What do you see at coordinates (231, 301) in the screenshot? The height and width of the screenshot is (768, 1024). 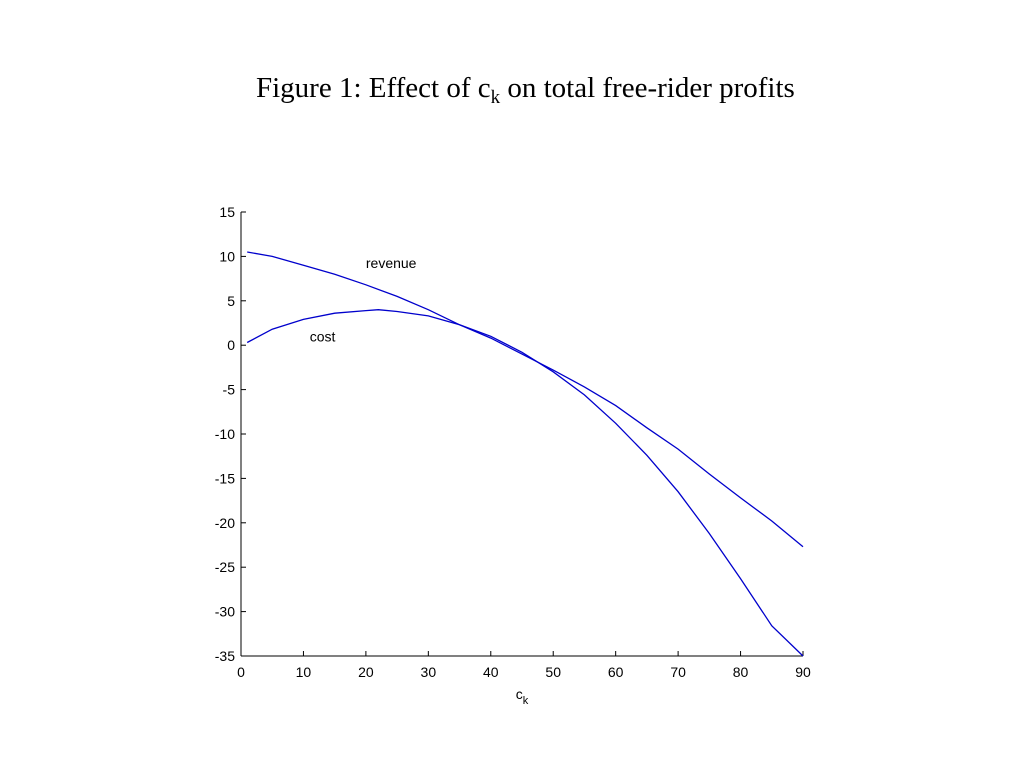 I see `y-tick-label: 5` at bounding box center [231, 301].